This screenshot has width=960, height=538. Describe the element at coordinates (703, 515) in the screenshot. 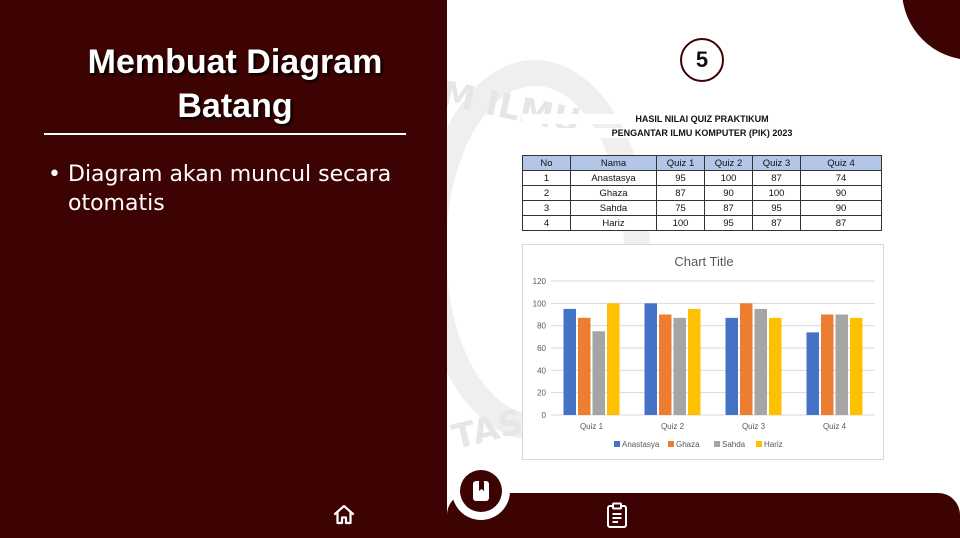

I see `bottom-nav-bar` at that location.